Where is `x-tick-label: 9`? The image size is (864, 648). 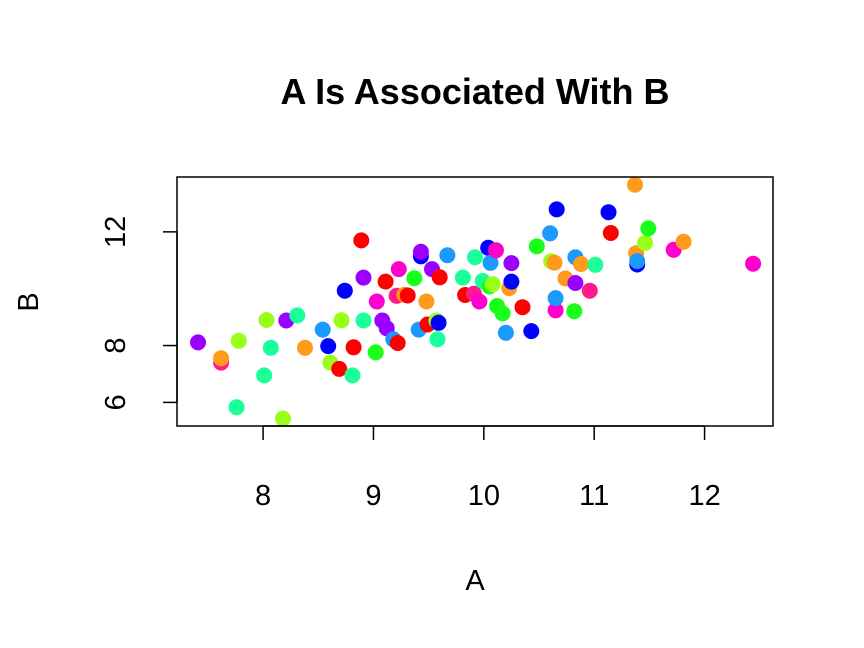
x-tick-label: 9 is located at coordinates (373, 496).